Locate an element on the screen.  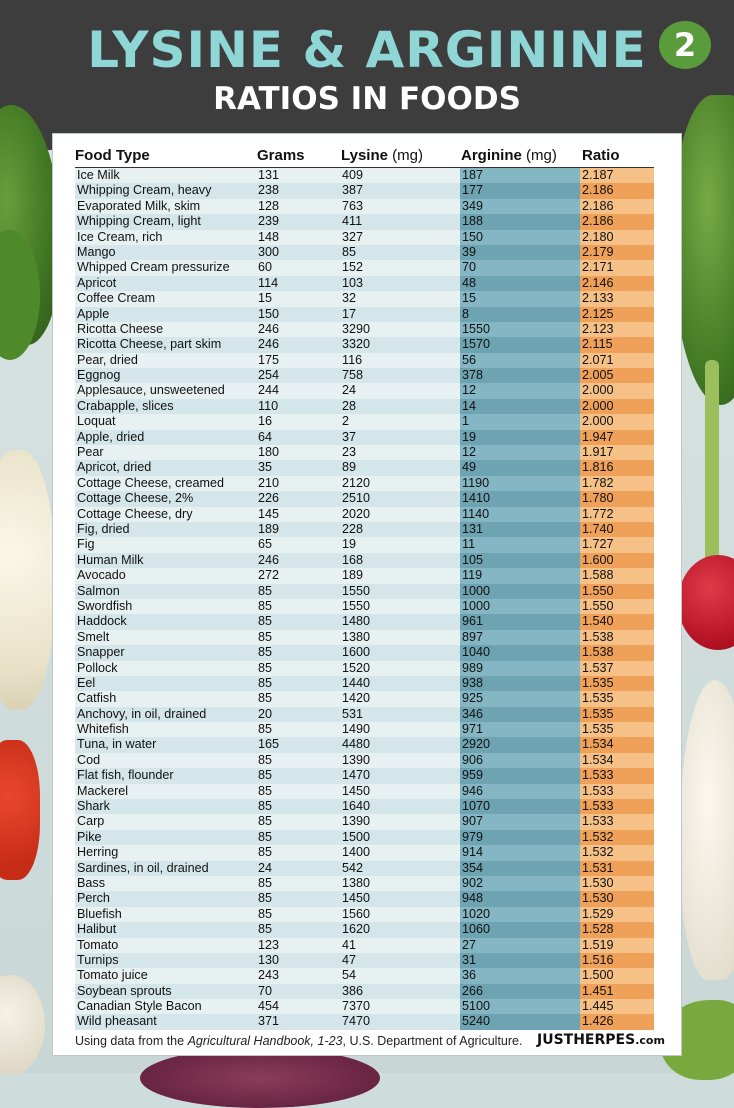
cell-grams: 65 is located at coordinates (298, 545).